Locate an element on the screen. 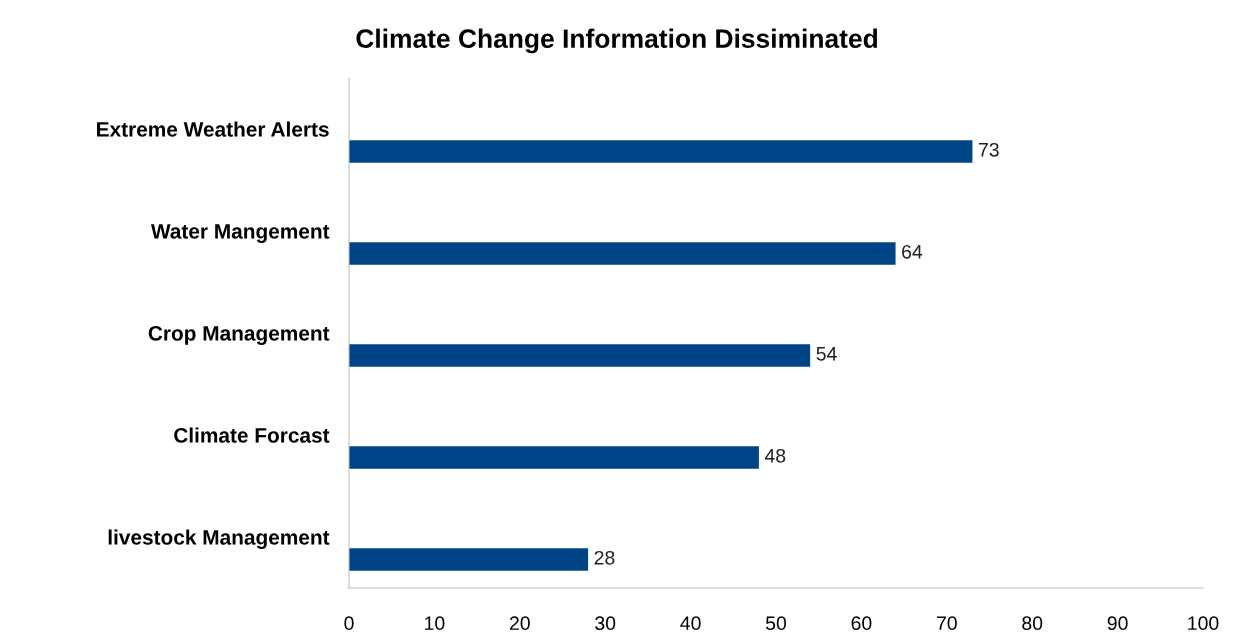  data-label: 64 is located at coordinates (912, 251).